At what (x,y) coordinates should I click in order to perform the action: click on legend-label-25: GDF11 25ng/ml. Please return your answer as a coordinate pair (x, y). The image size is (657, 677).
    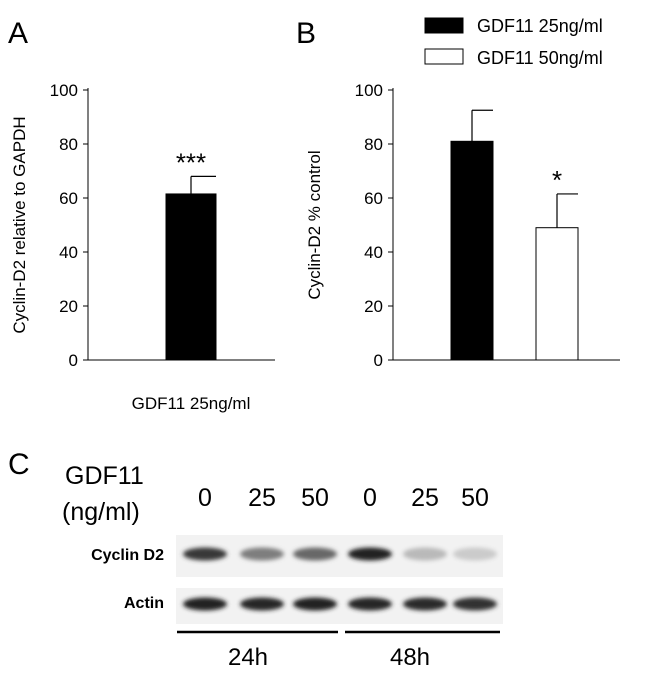
    Looking at the image, I should click on (540, 26).